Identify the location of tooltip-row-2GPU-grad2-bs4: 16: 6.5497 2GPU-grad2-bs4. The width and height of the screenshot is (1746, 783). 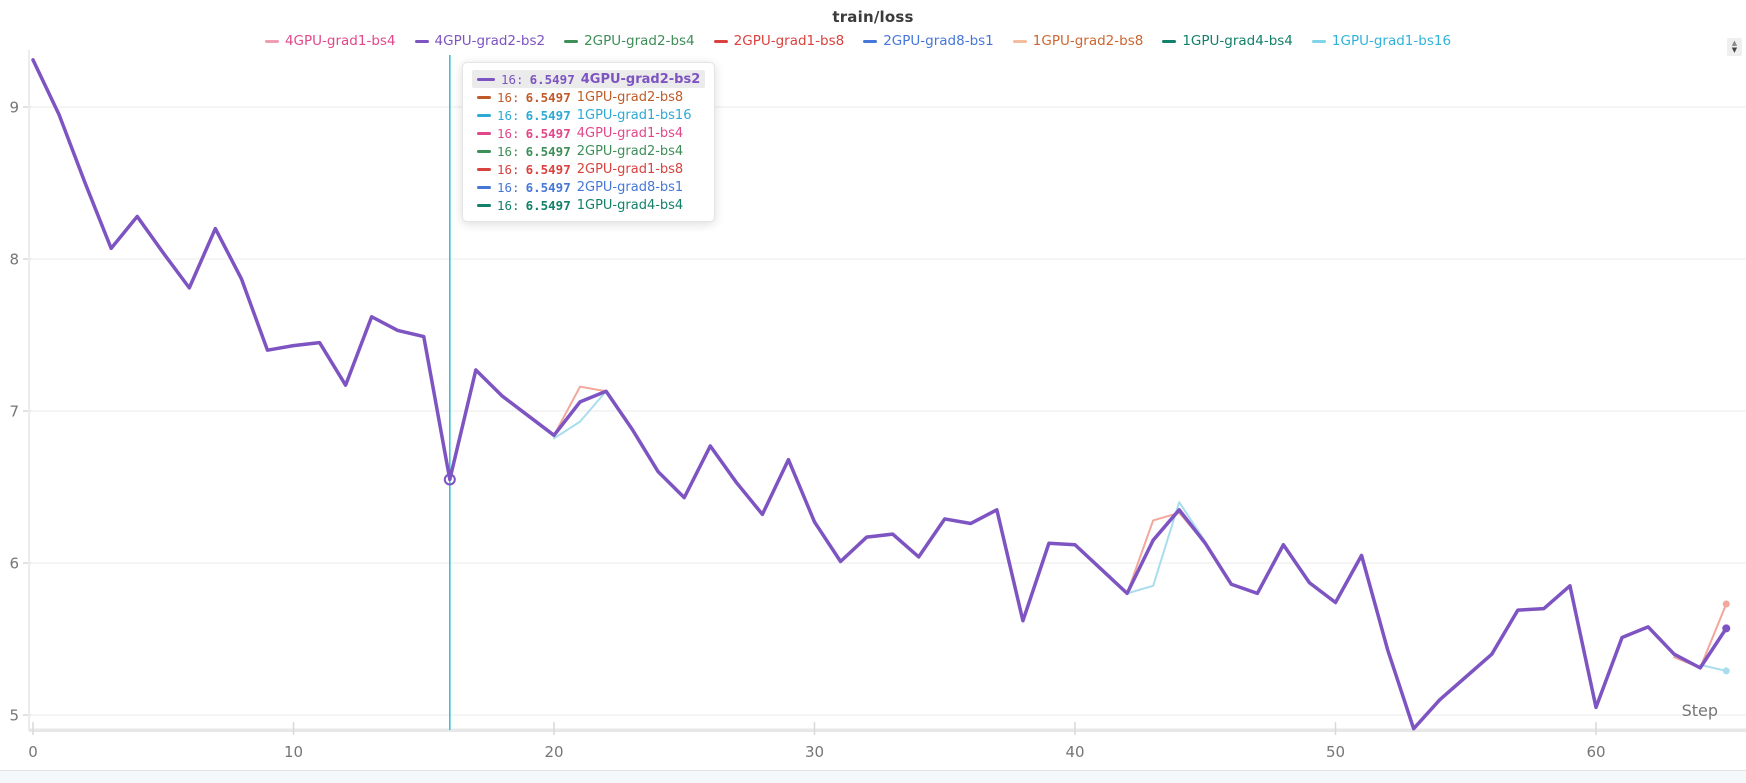
(588, 151).